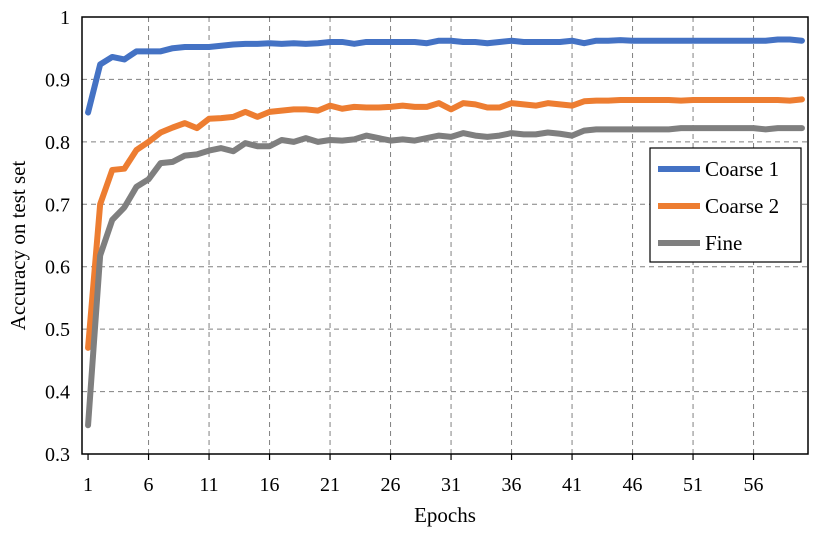  I want to click on y-tick-label: 0.6, so click(57, 268).